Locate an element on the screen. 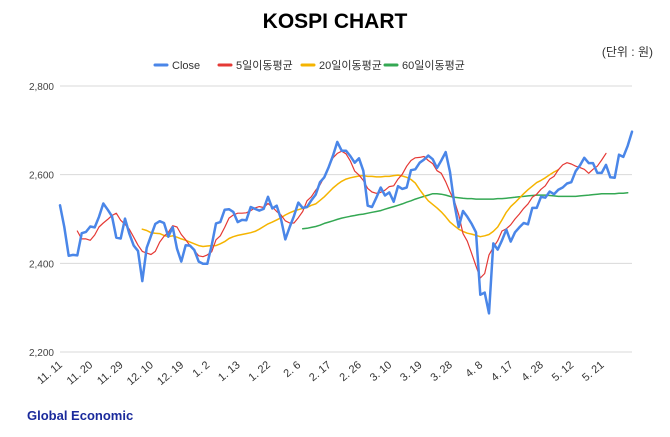 This screenshot has height=437, width=670. x-tick-label: 3. 10 is located at coordinates (381, 371).